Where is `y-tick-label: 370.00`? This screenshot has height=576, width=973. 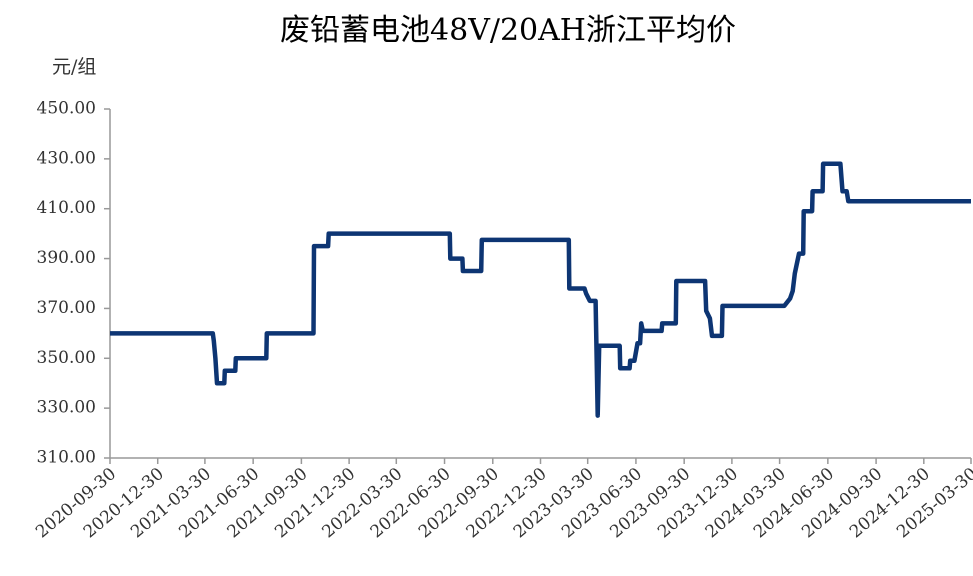
y-tick-label: 370.00 is located at coordinates (66, 308).